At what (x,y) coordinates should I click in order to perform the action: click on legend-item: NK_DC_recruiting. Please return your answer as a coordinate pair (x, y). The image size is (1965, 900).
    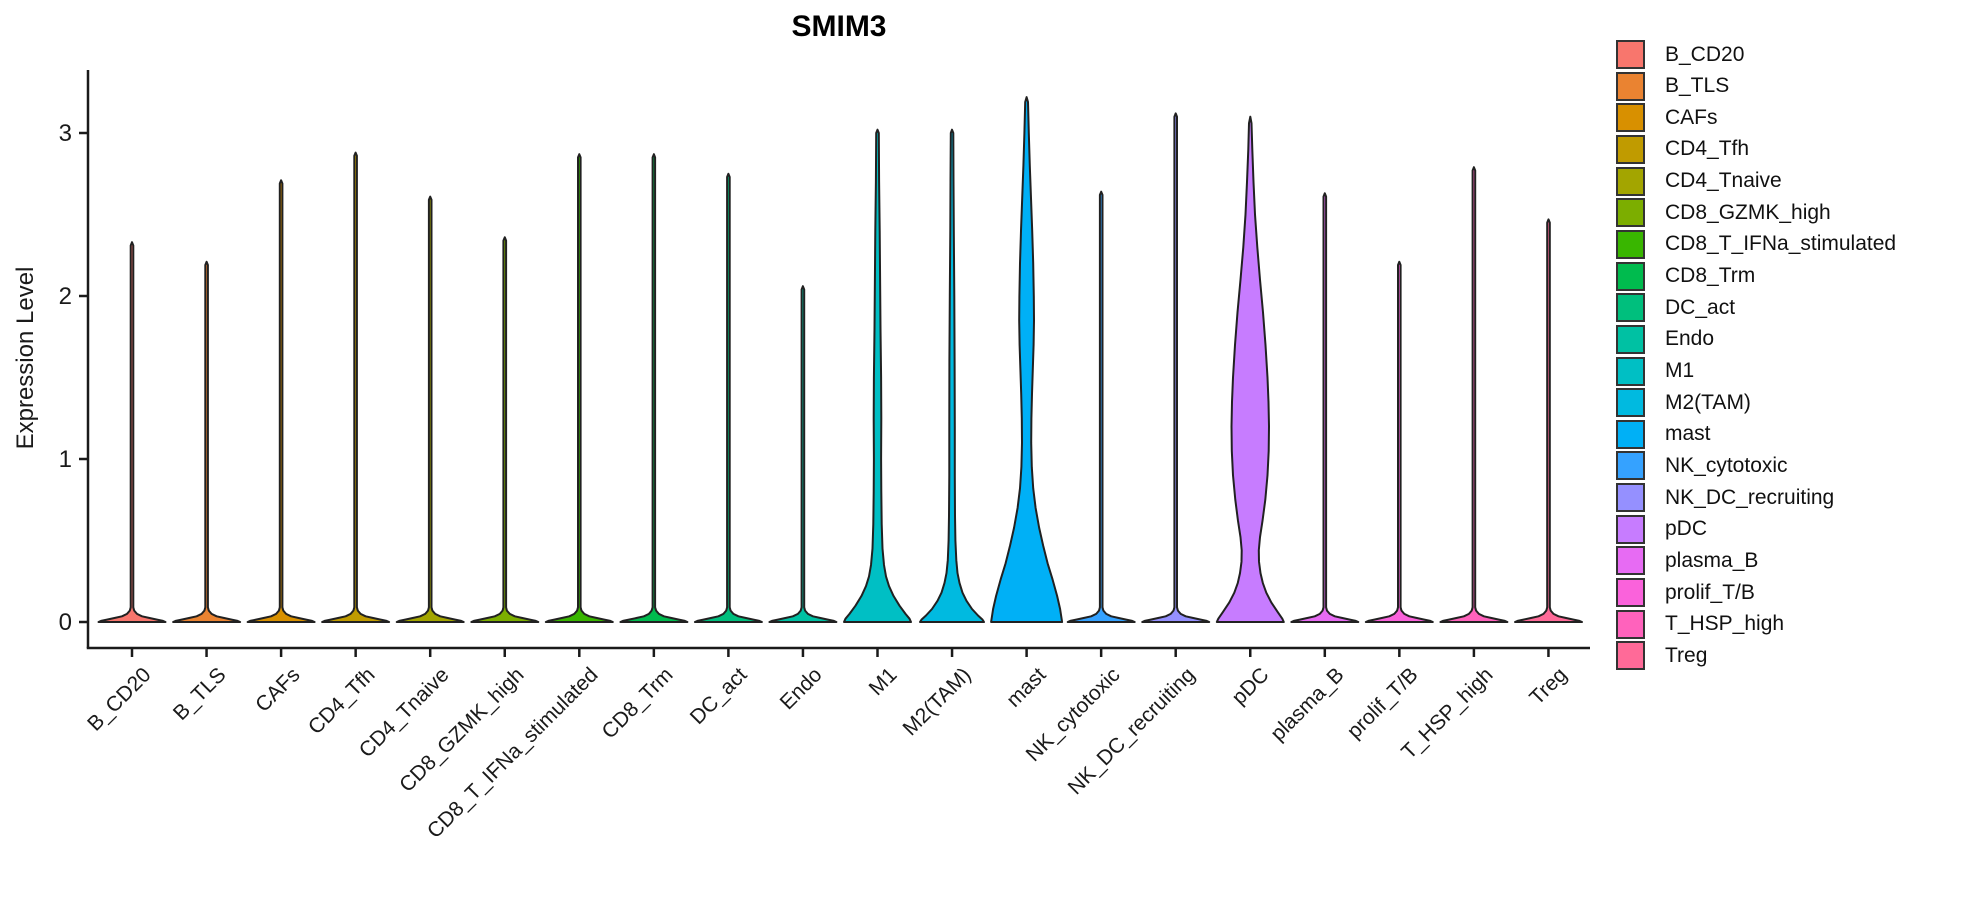
    Looking at the image, I should click on (1725, 498).